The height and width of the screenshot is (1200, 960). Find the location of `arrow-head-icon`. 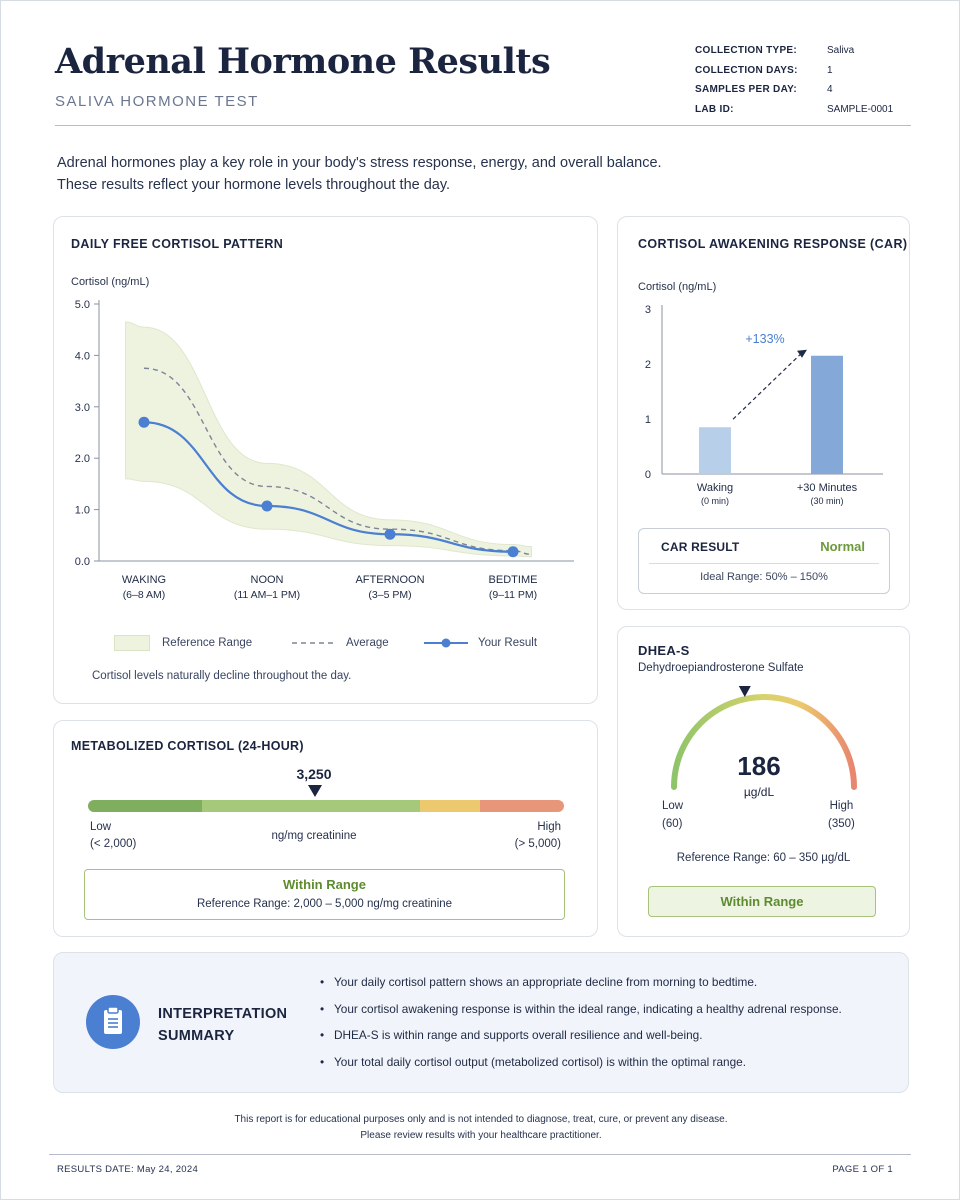

arrow-head-icon is located at coordinates (802, 353).